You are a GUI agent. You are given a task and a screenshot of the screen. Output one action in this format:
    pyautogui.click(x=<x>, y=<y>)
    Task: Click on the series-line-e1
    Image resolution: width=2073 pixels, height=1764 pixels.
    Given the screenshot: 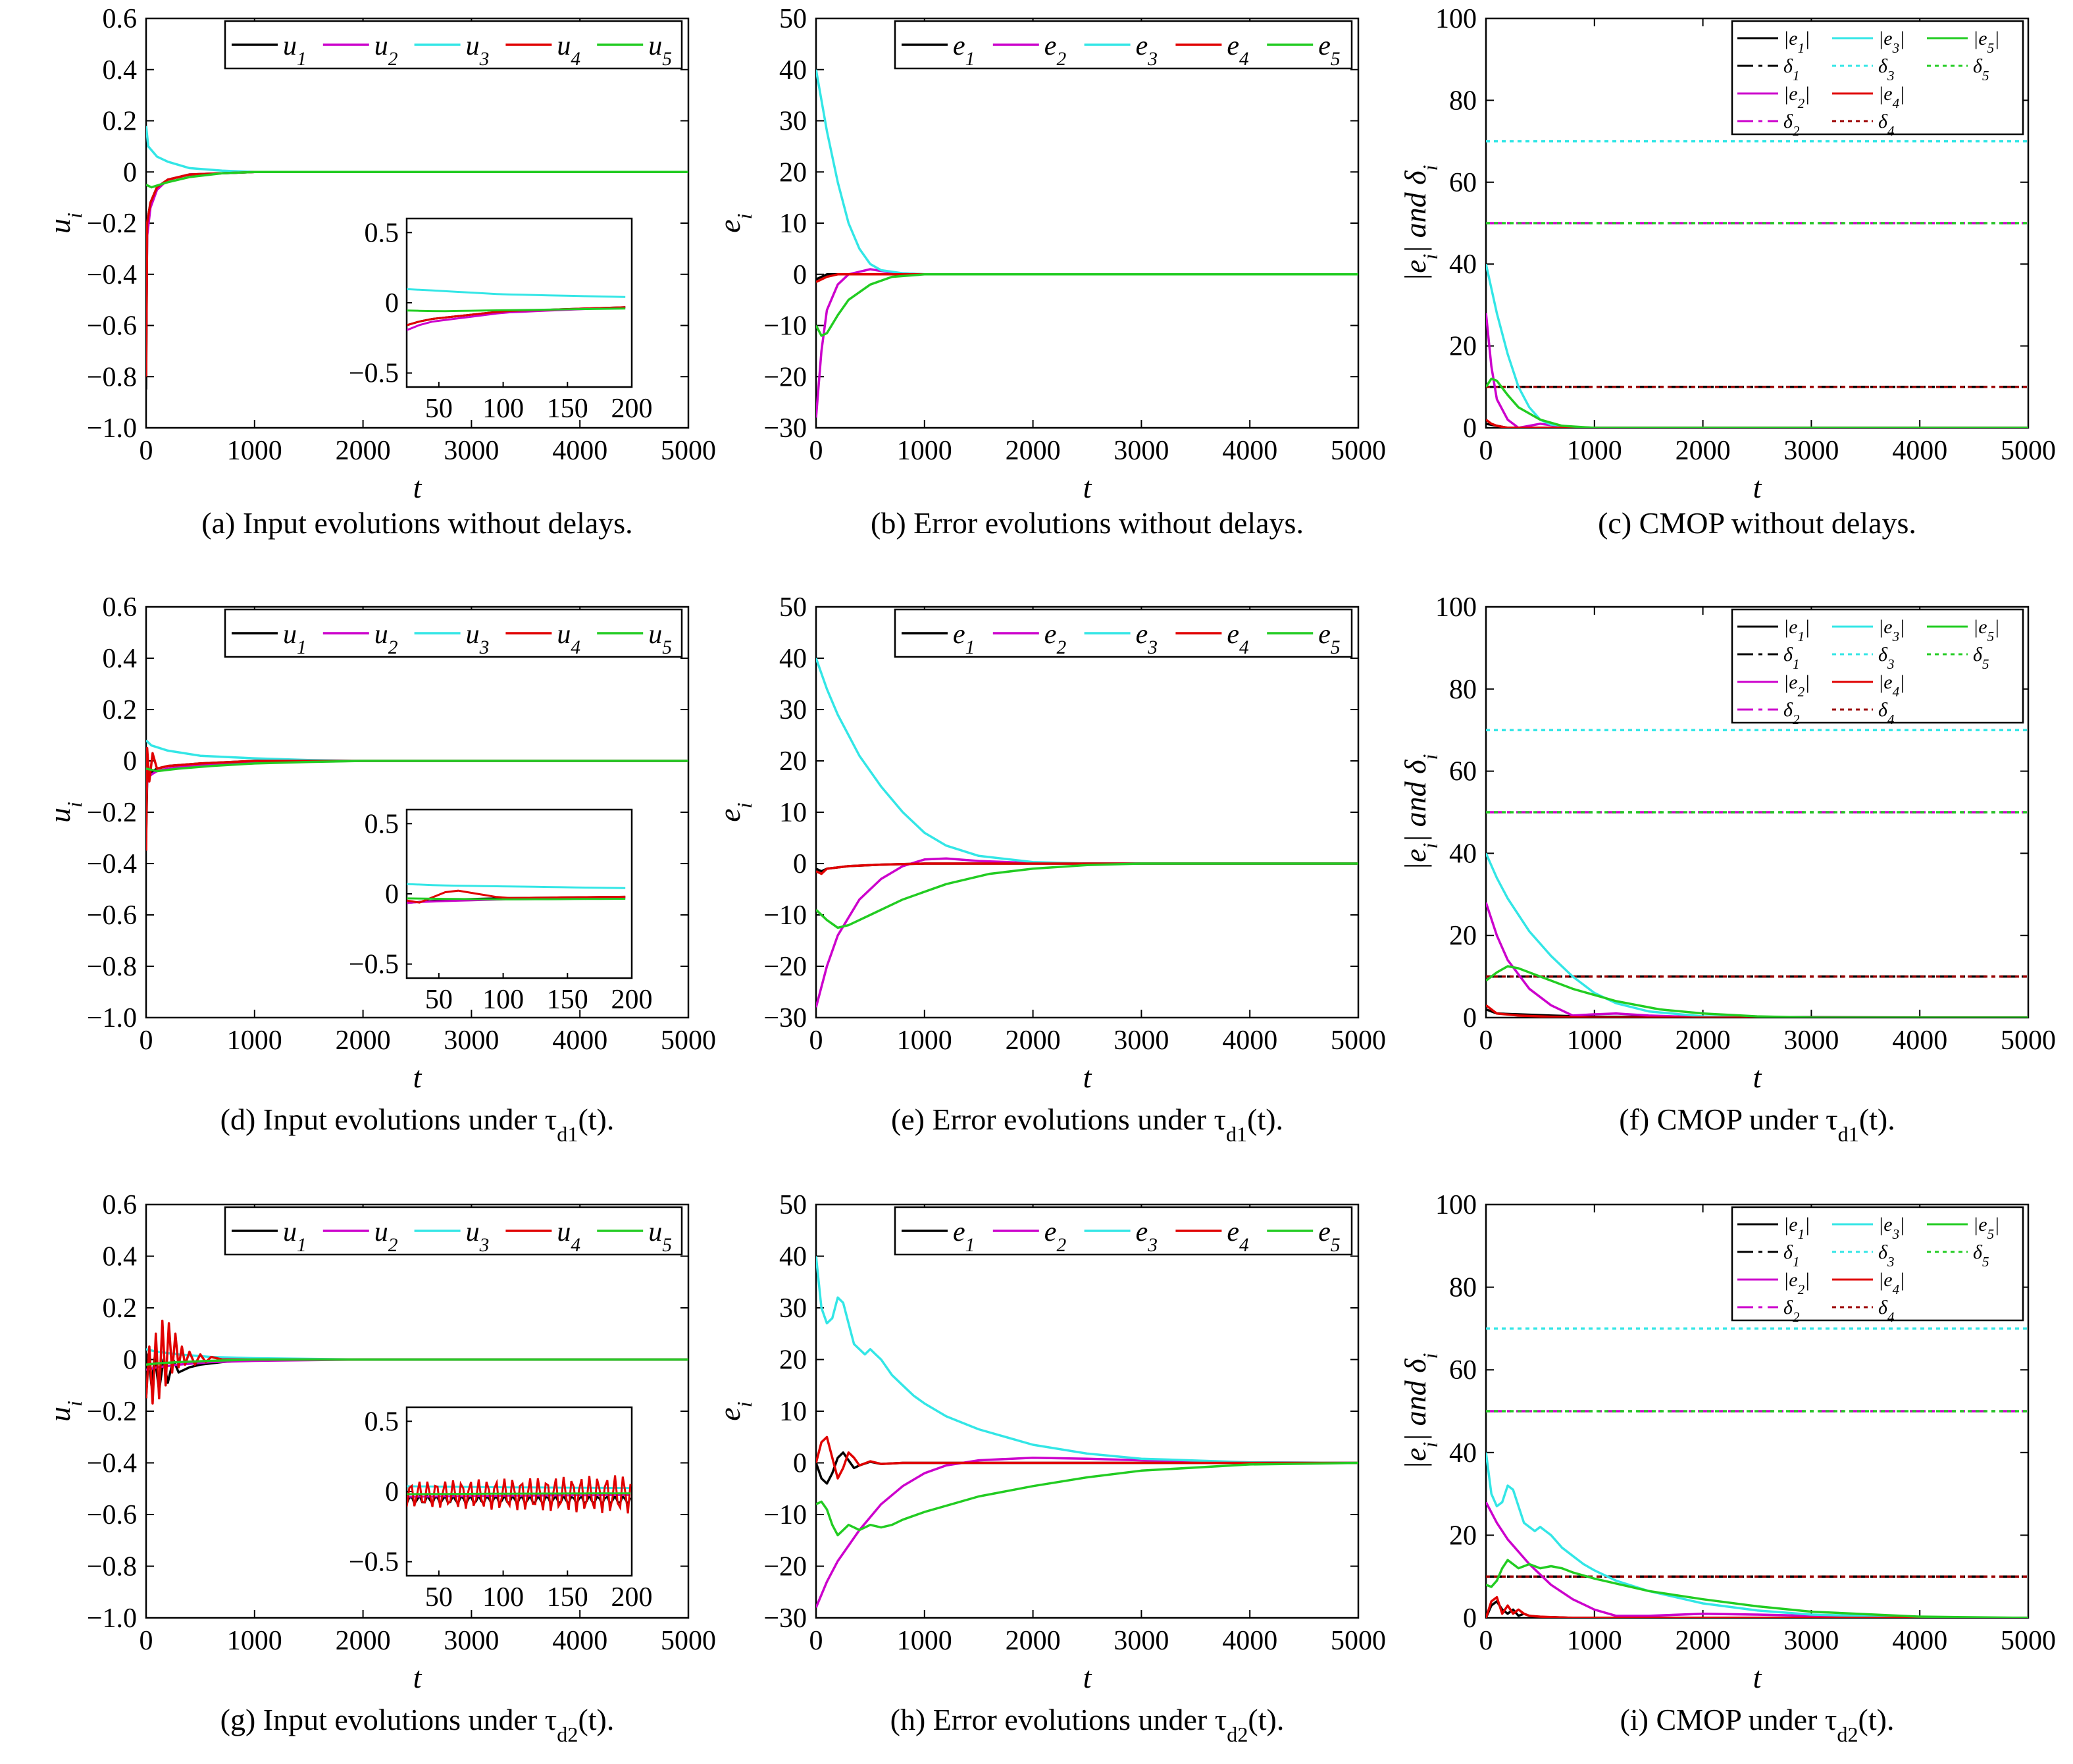 What is the action you would take?
    pyautogui.click(x=1087, y=1468)
    